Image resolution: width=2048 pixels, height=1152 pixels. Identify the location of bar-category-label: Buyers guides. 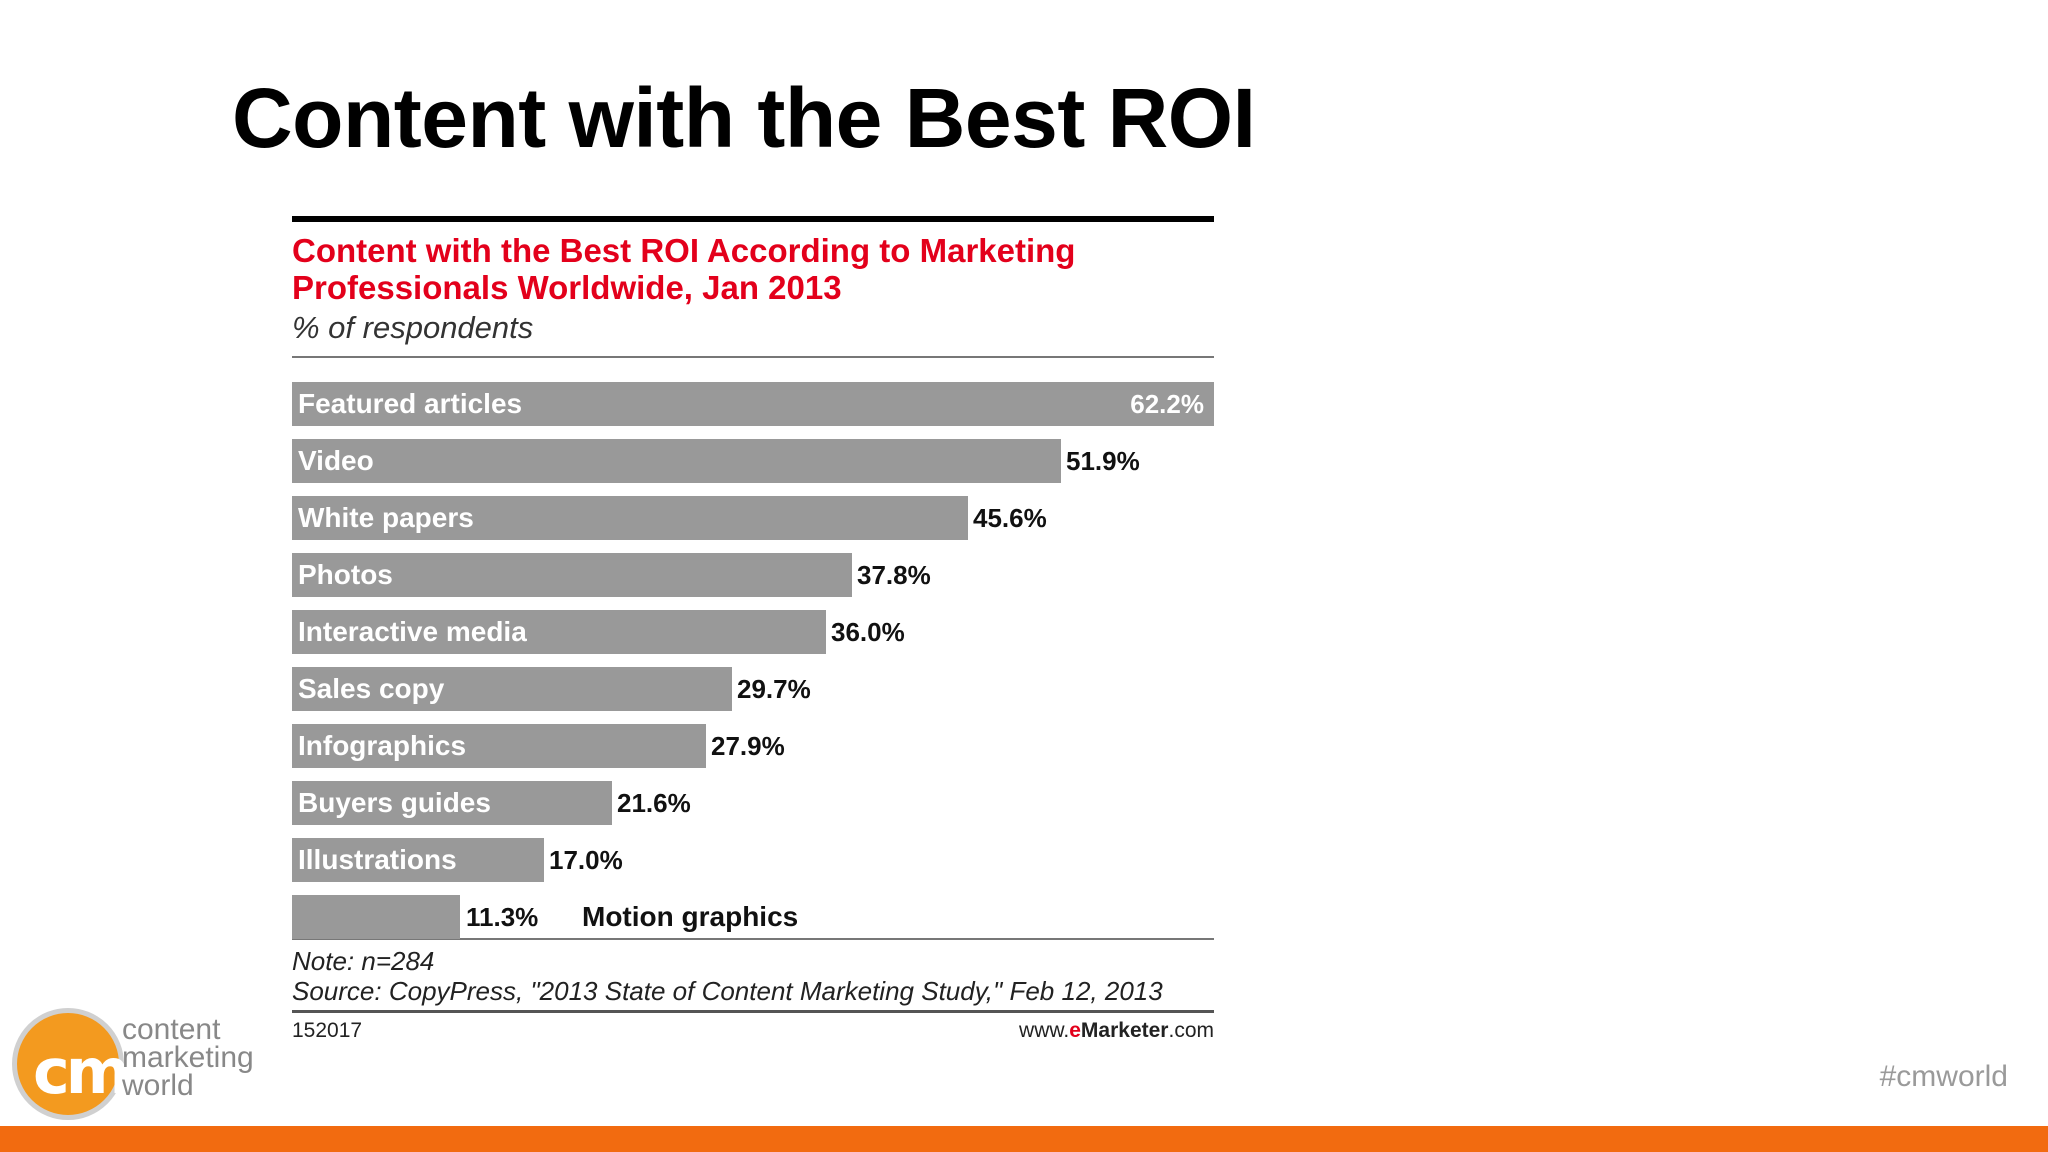
(394, 802).